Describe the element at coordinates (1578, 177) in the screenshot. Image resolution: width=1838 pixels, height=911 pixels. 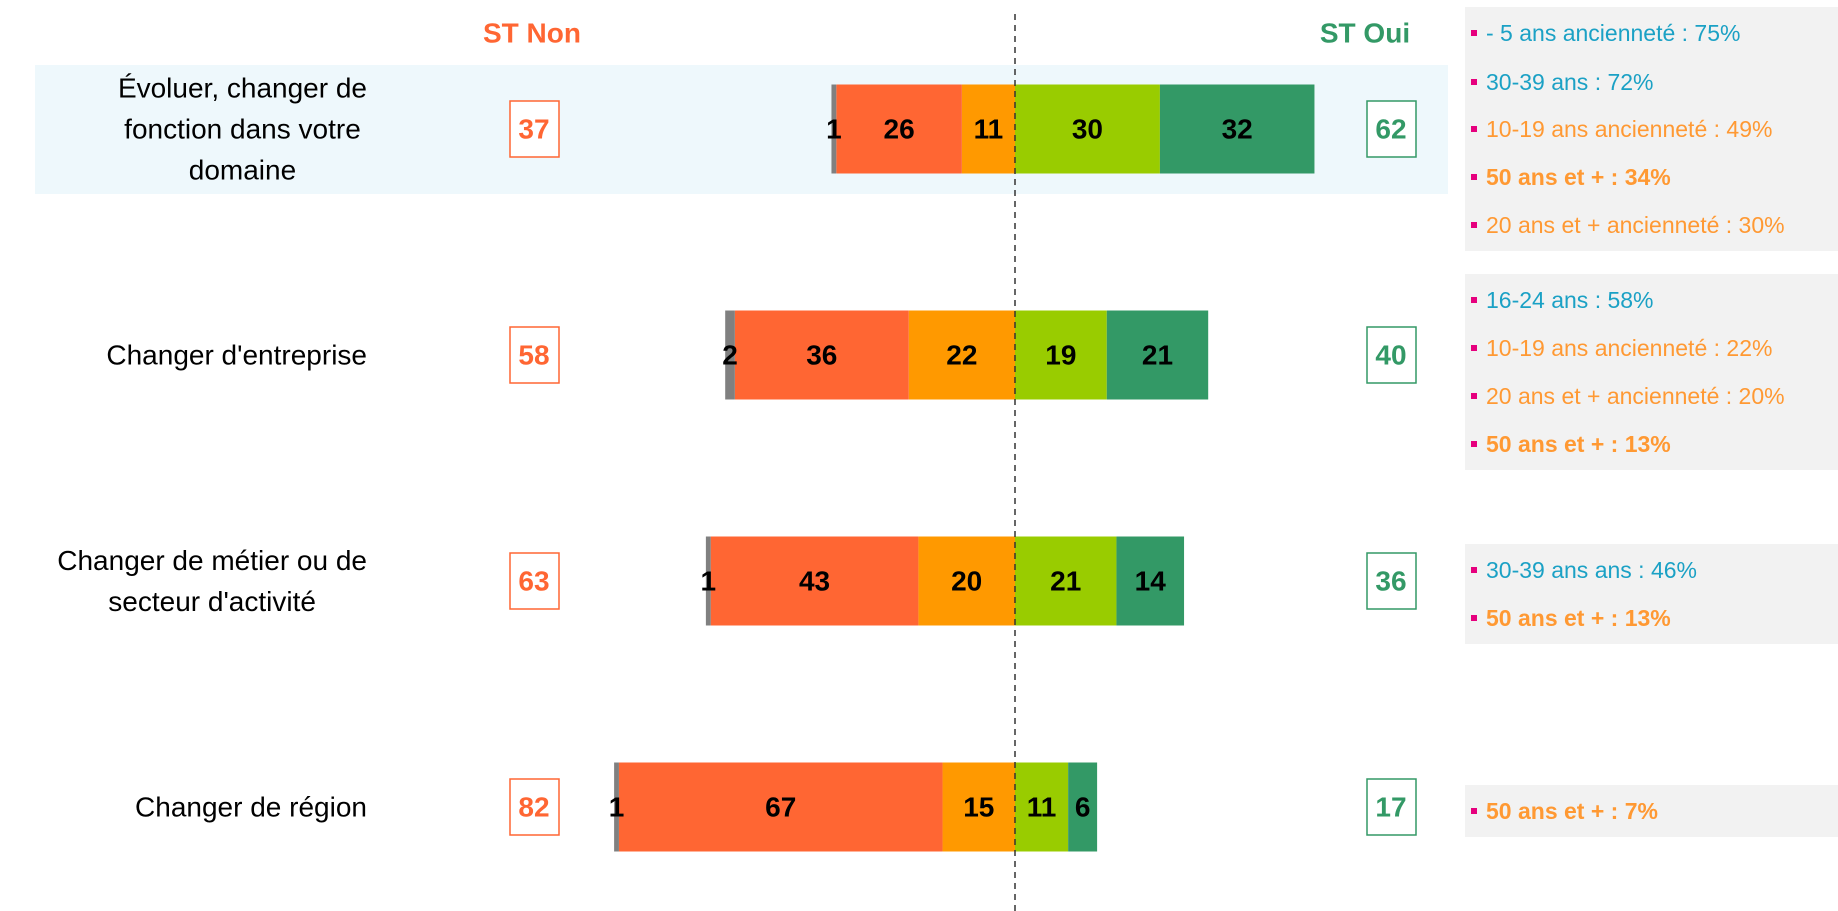
I see `note-text: 50 ans et + : 34%` at that location.